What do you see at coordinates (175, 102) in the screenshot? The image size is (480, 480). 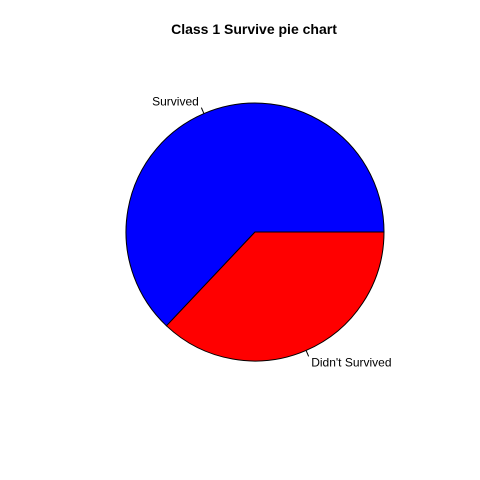 I see `slice-label: Survived` at bounding box center [175, 102].